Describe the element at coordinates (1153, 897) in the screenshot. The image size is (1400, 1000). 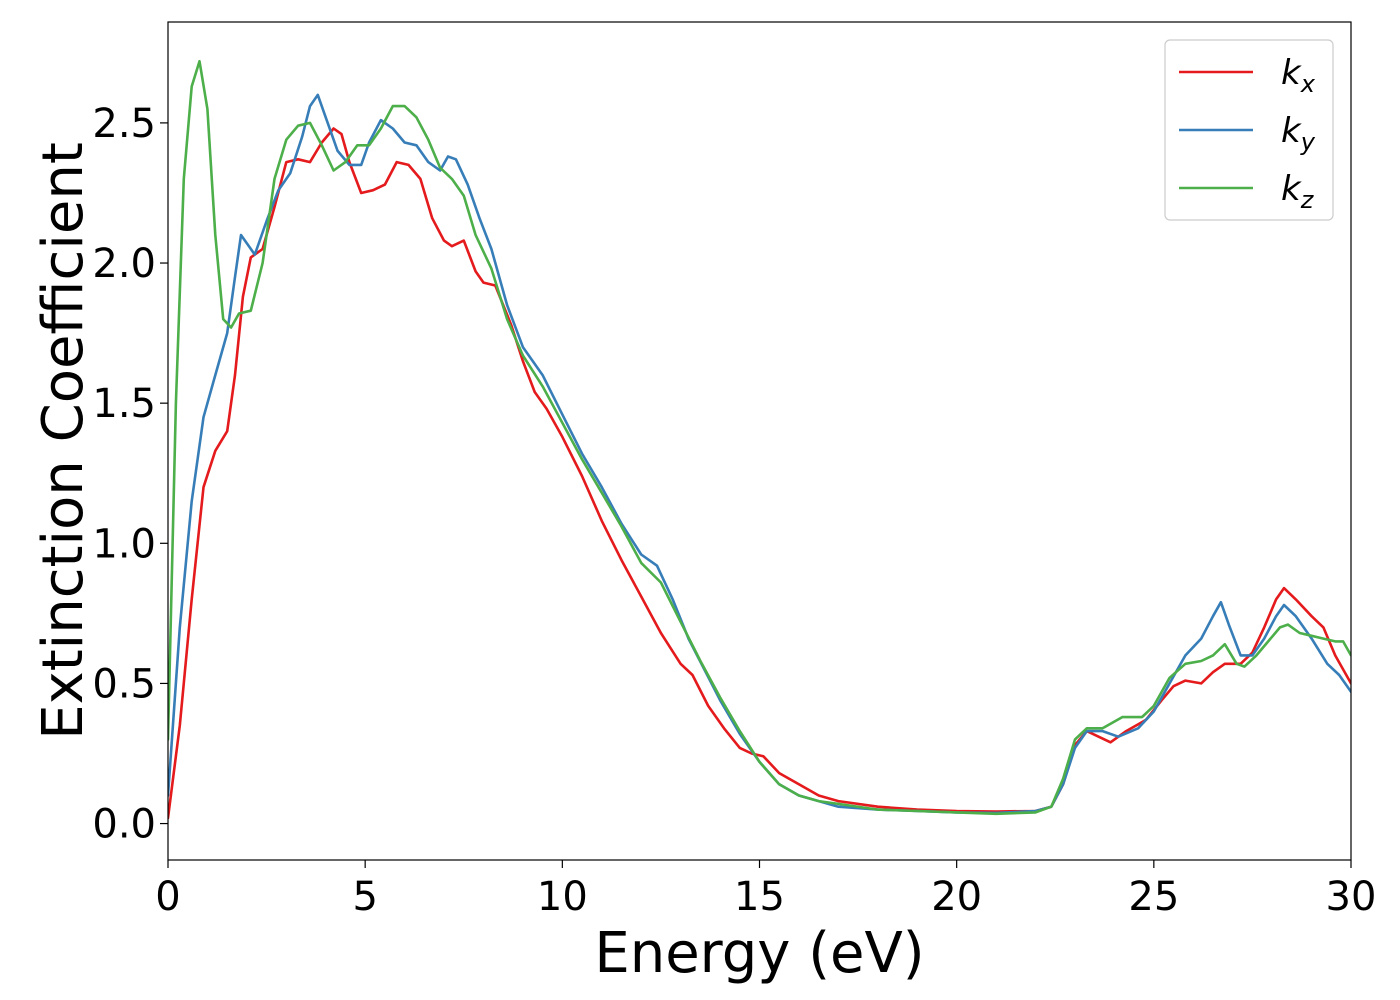
I see `x-tick-label: 25` at that location.